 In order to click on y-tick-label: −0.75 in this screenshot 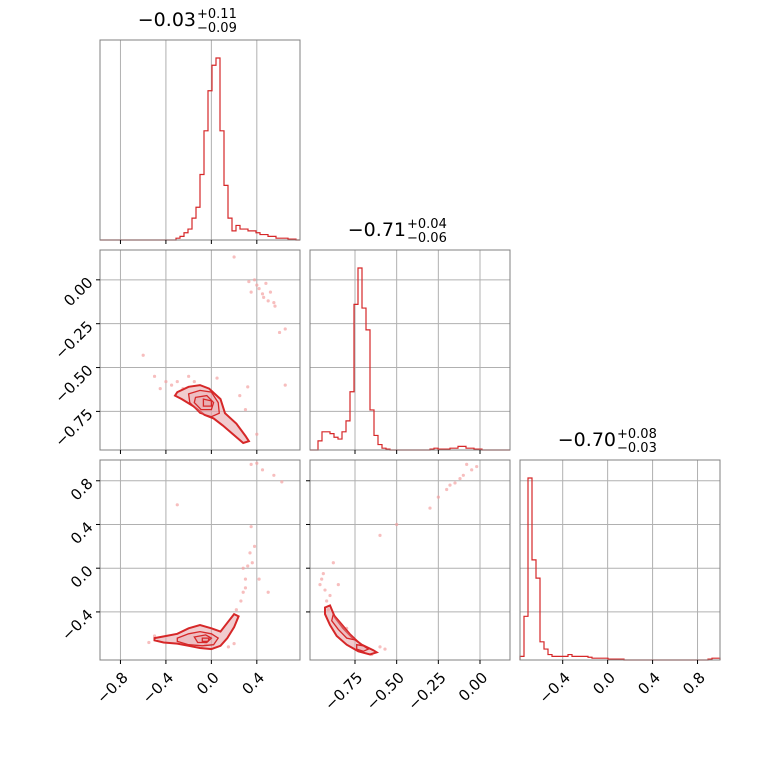, I will do `click(73, 427)`.